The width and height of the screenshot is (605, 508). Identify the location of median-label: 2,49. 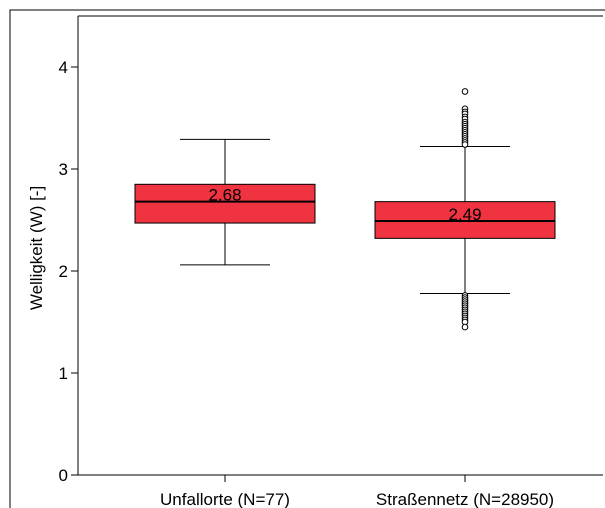
(464, 214).